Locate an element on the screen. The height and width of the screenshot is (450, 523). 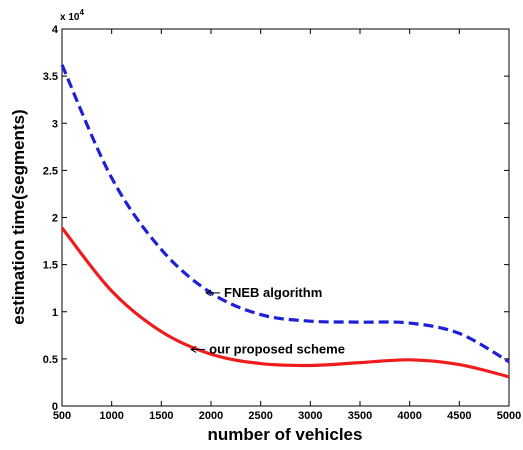
y-tick-label: 1.5 is located at coordinates (50, 266).